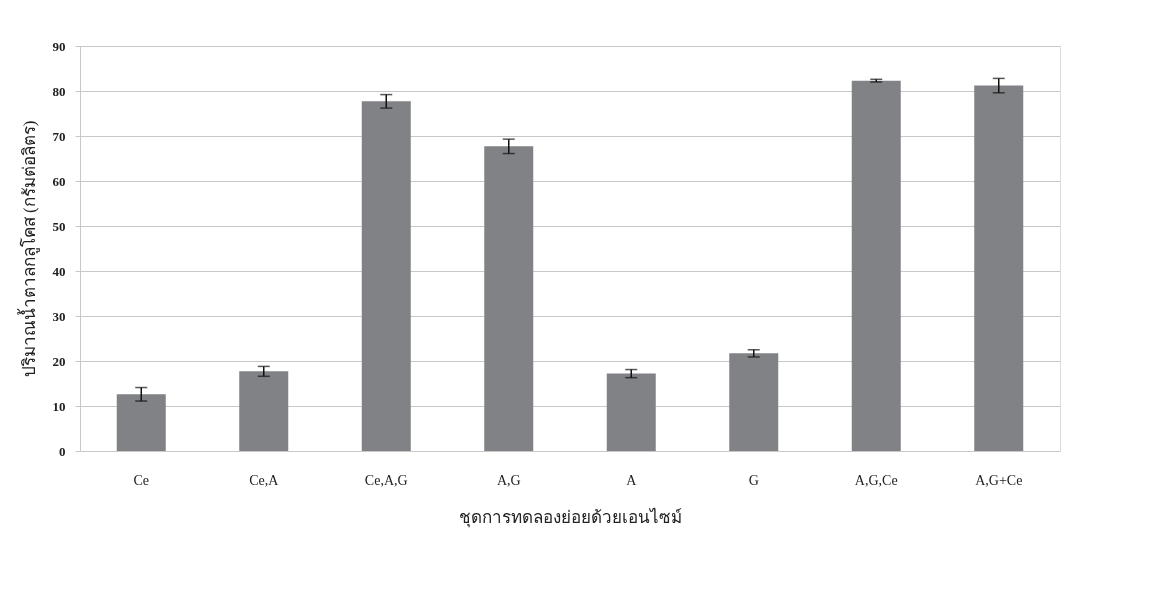 Image resolution: width=1161 pixels, height=614 pixels. Describe the element at coordinates (59, 136) in the screenshot. I see `y-tick-label: 70` at that location.